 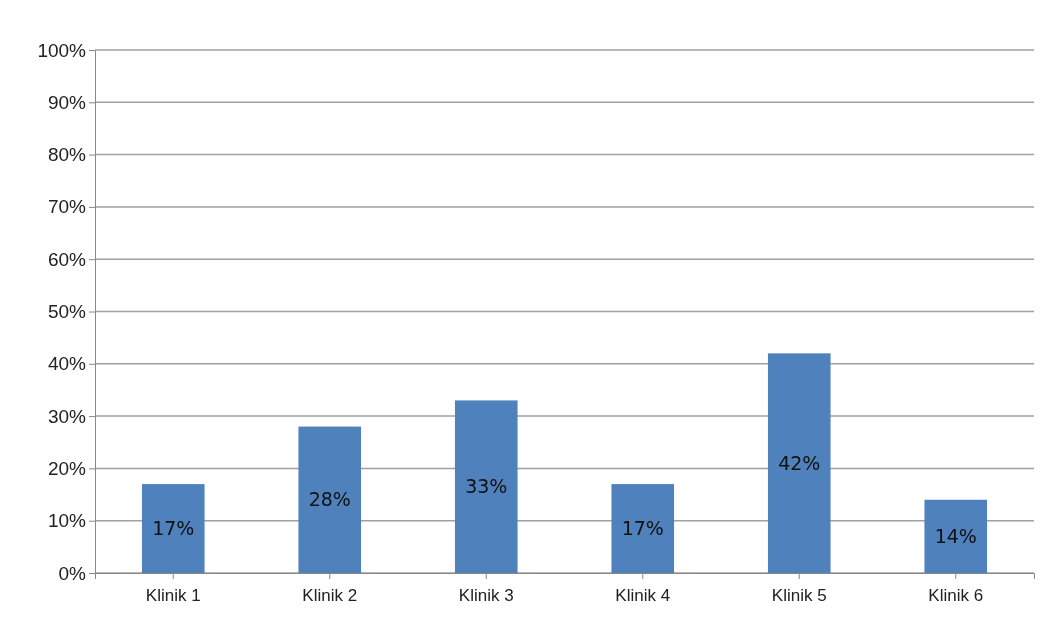 I want to click on data-label: 42%, so click(x=799, y=462).